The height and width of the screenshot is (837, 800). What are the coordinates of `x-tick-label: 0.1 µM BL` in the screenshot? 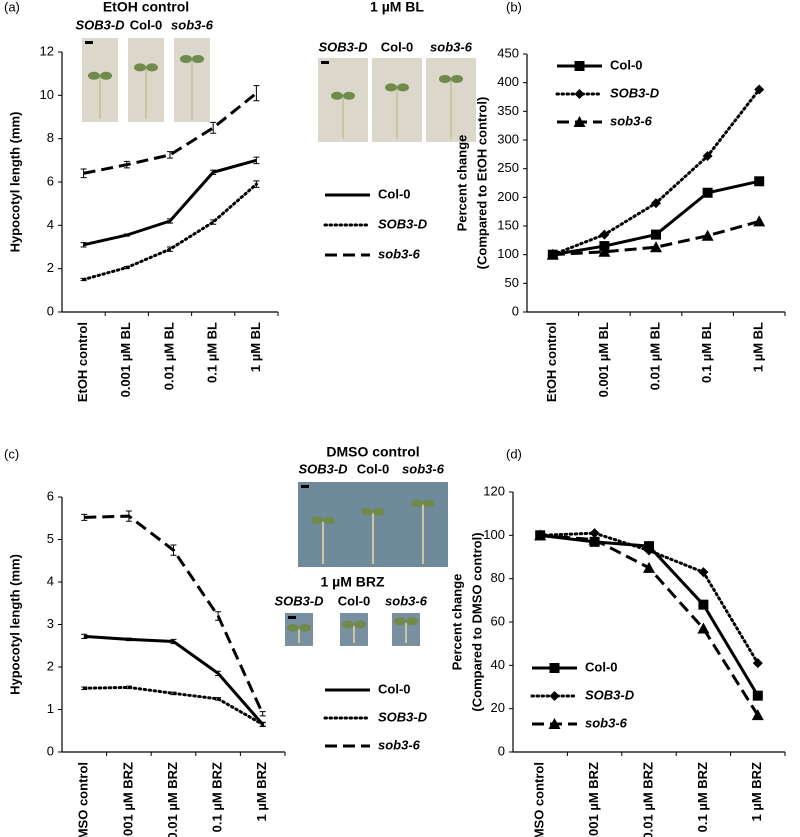 It's located at (706, 352).